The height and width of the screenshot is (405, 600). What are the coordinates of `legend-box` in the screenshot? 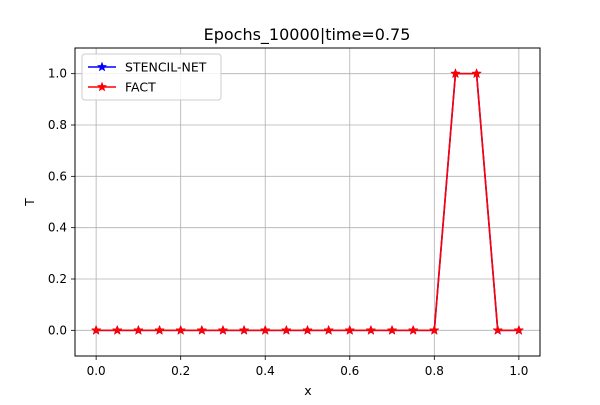 It's located at (151, 77).